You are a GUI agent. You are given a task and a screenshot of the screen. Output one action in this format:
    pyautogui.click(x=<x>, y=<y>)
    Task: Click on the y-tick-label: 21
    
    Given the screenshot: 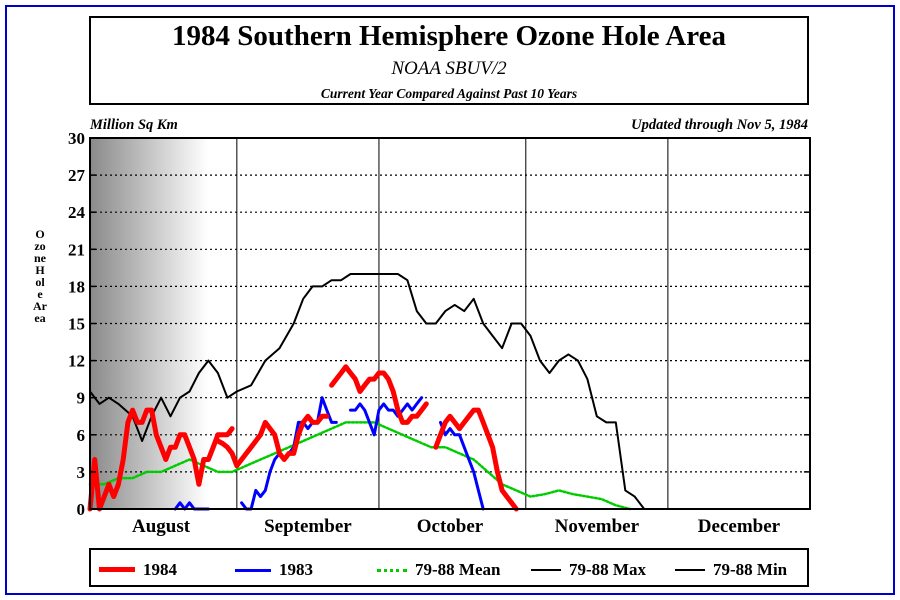 What is the action you would take?
    pyautogui.click(x=76, y=249)
    